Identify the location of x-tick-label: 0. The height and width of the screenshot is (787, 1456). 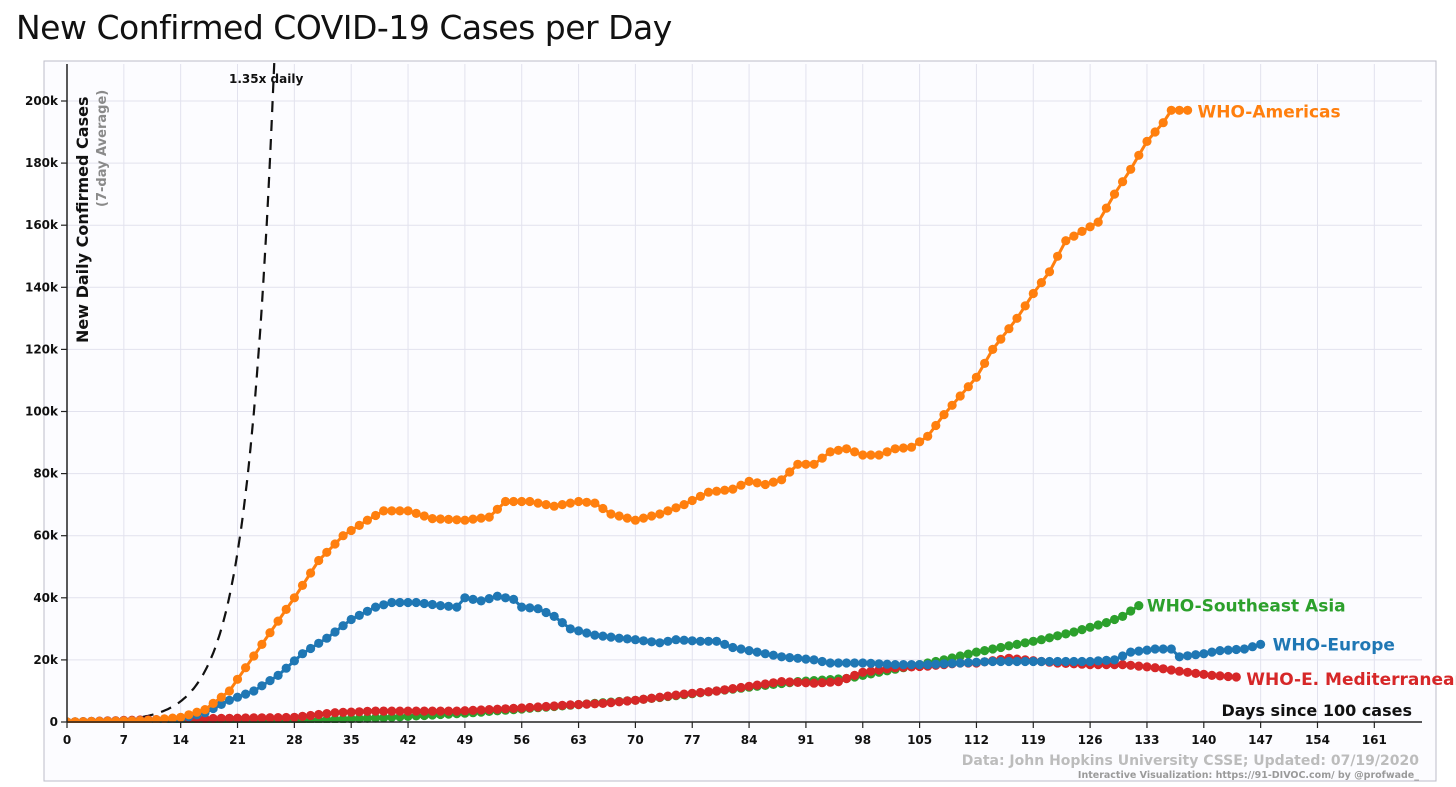
(67, 740).